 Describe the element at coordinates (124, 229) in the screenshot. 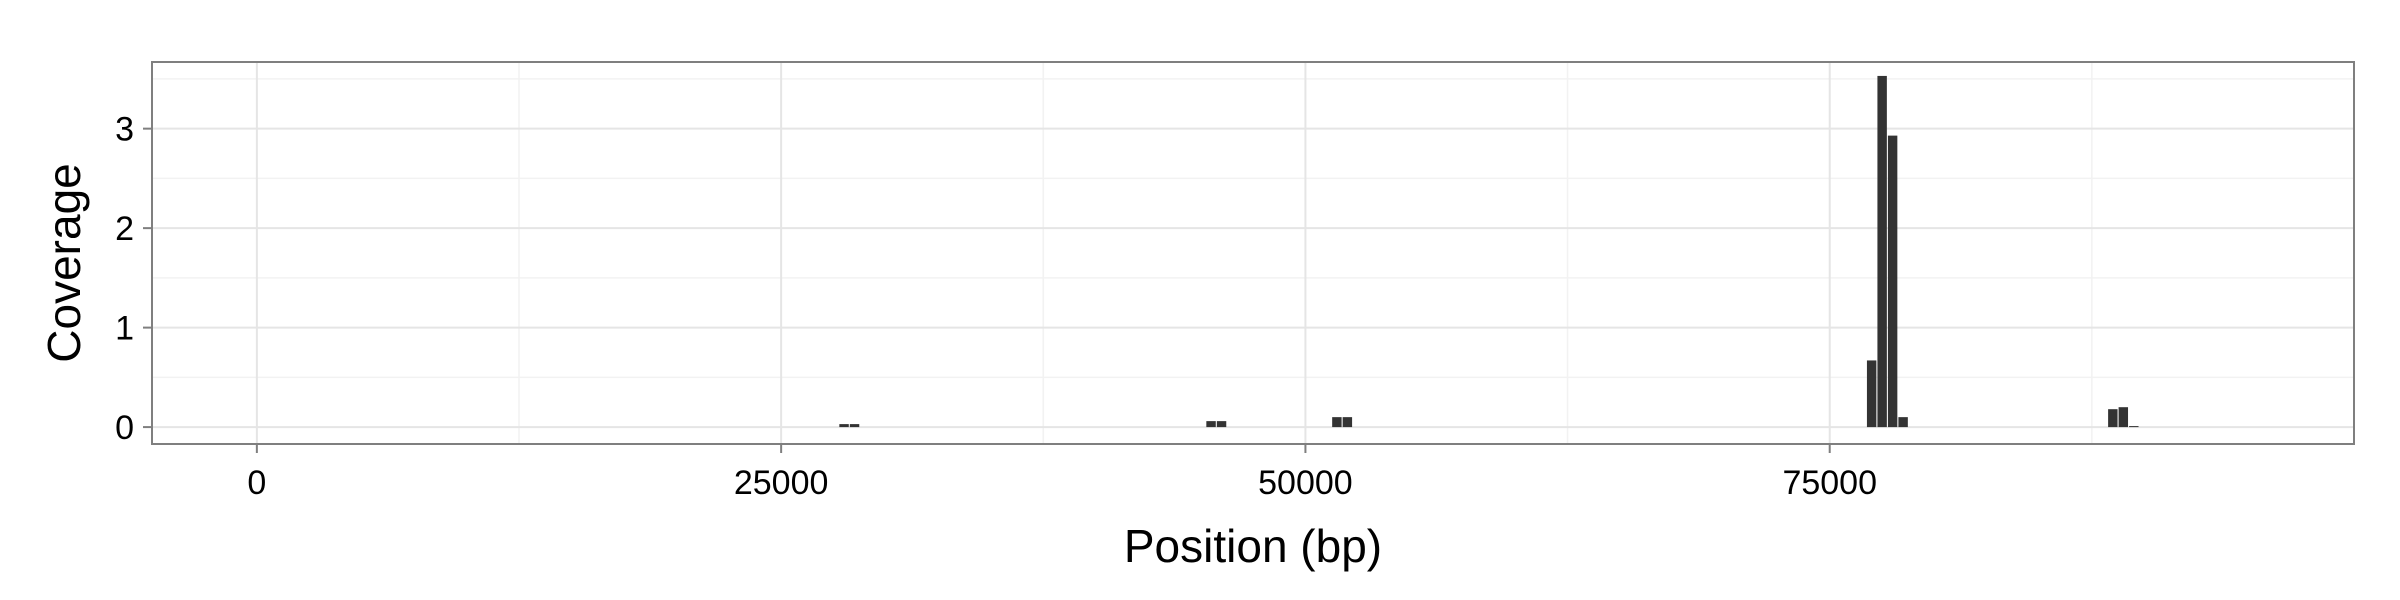

I see `y-tick-label: 2` at that location.